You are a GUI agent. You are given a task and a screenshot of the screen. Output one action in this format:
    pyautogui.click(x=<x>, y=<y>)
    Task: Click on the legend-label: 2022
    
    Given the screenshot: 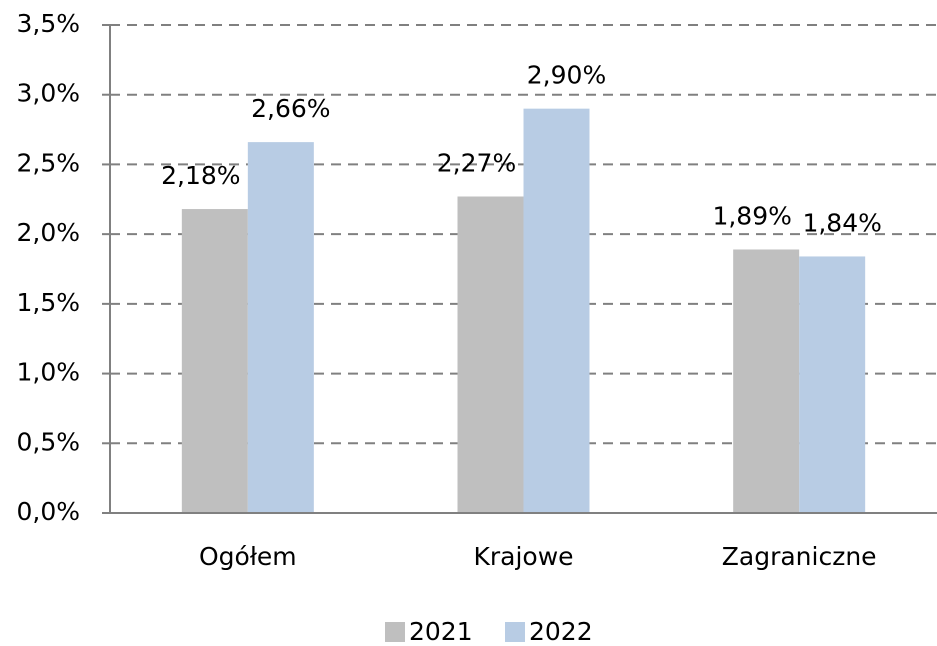 What is the action you would take?
    pyautogui.click(x=561, y=631)
    